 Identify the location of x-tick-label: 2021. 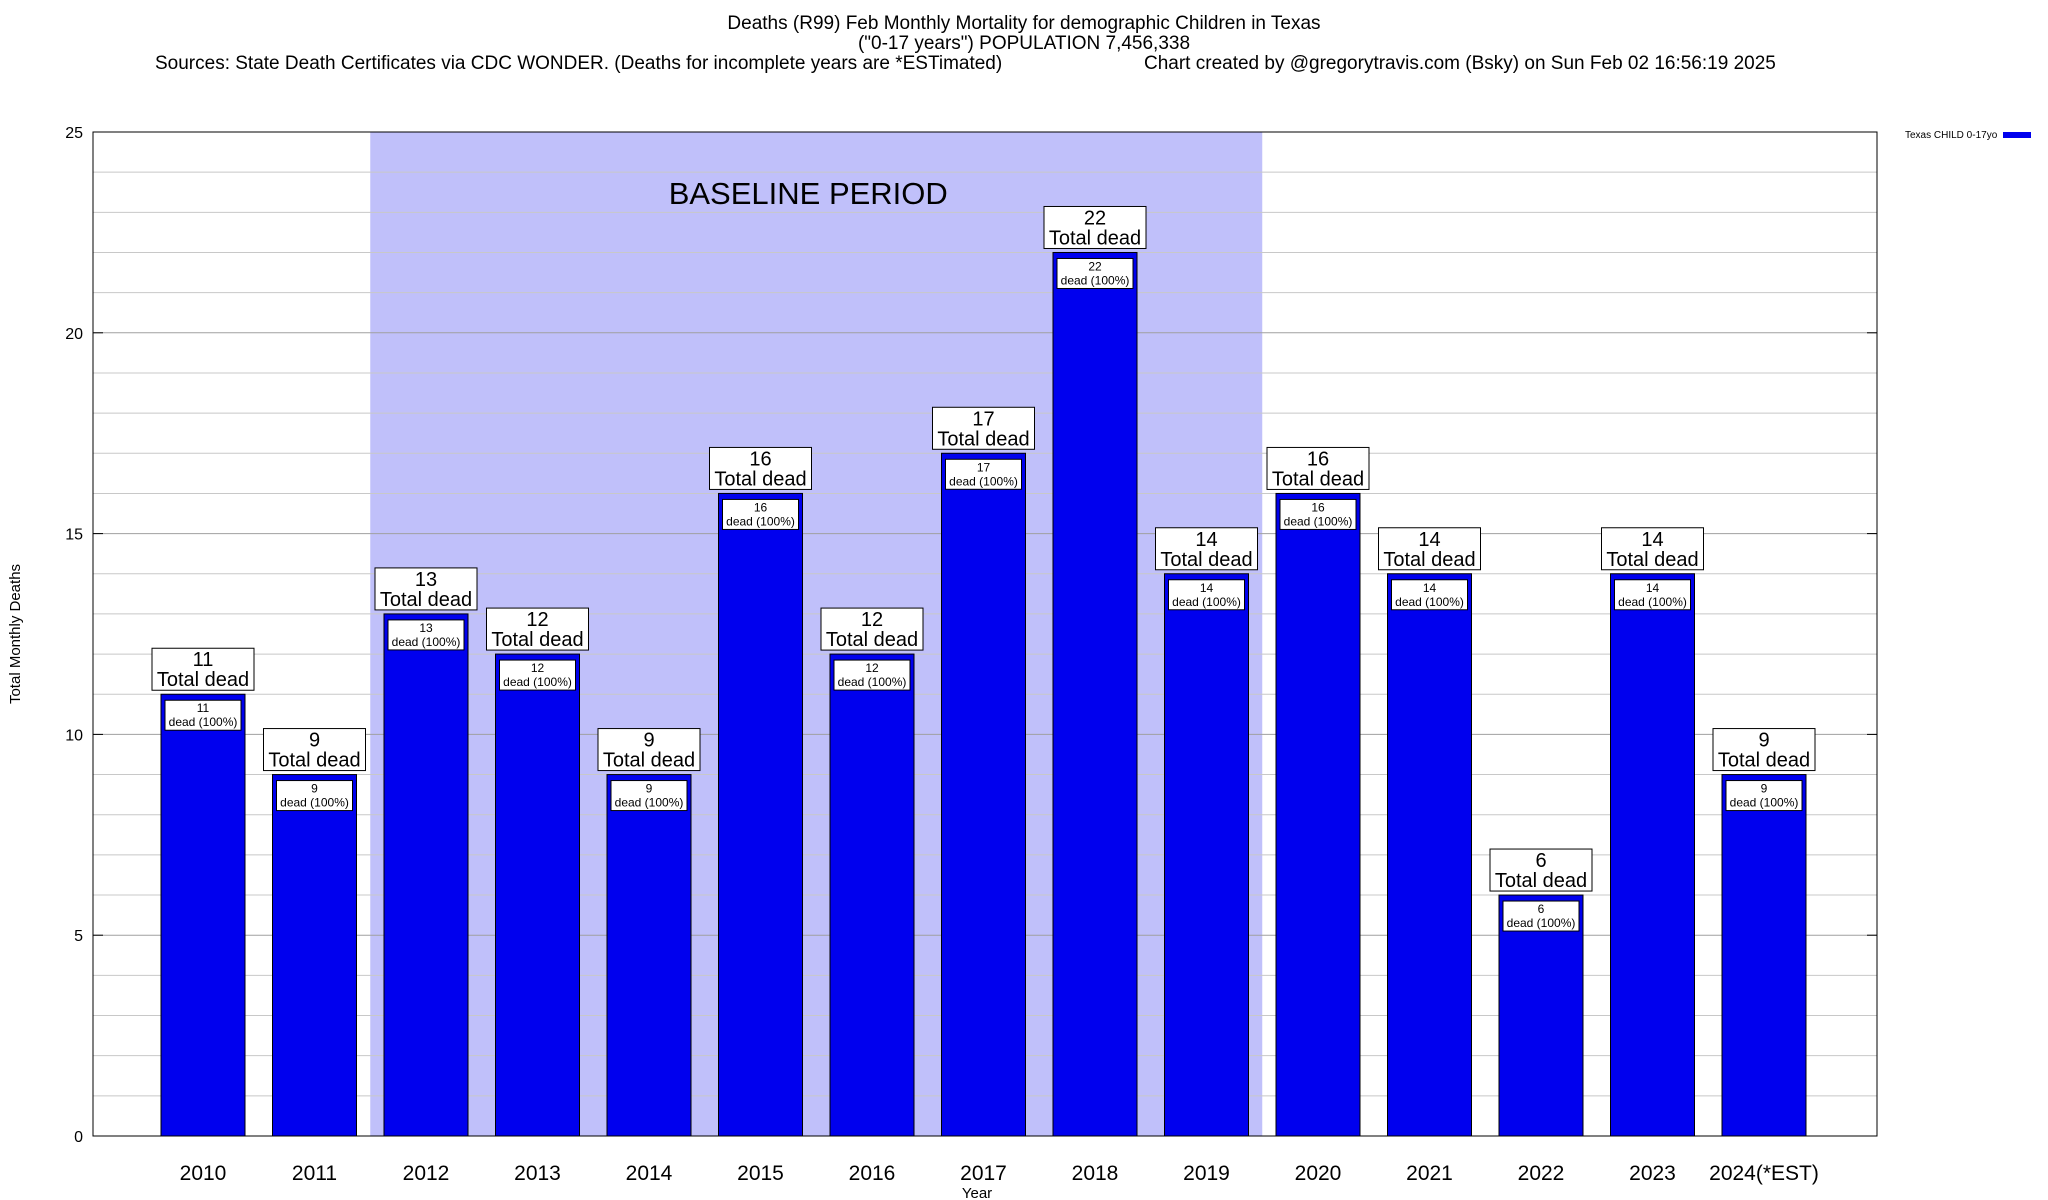
(1429, 1173).